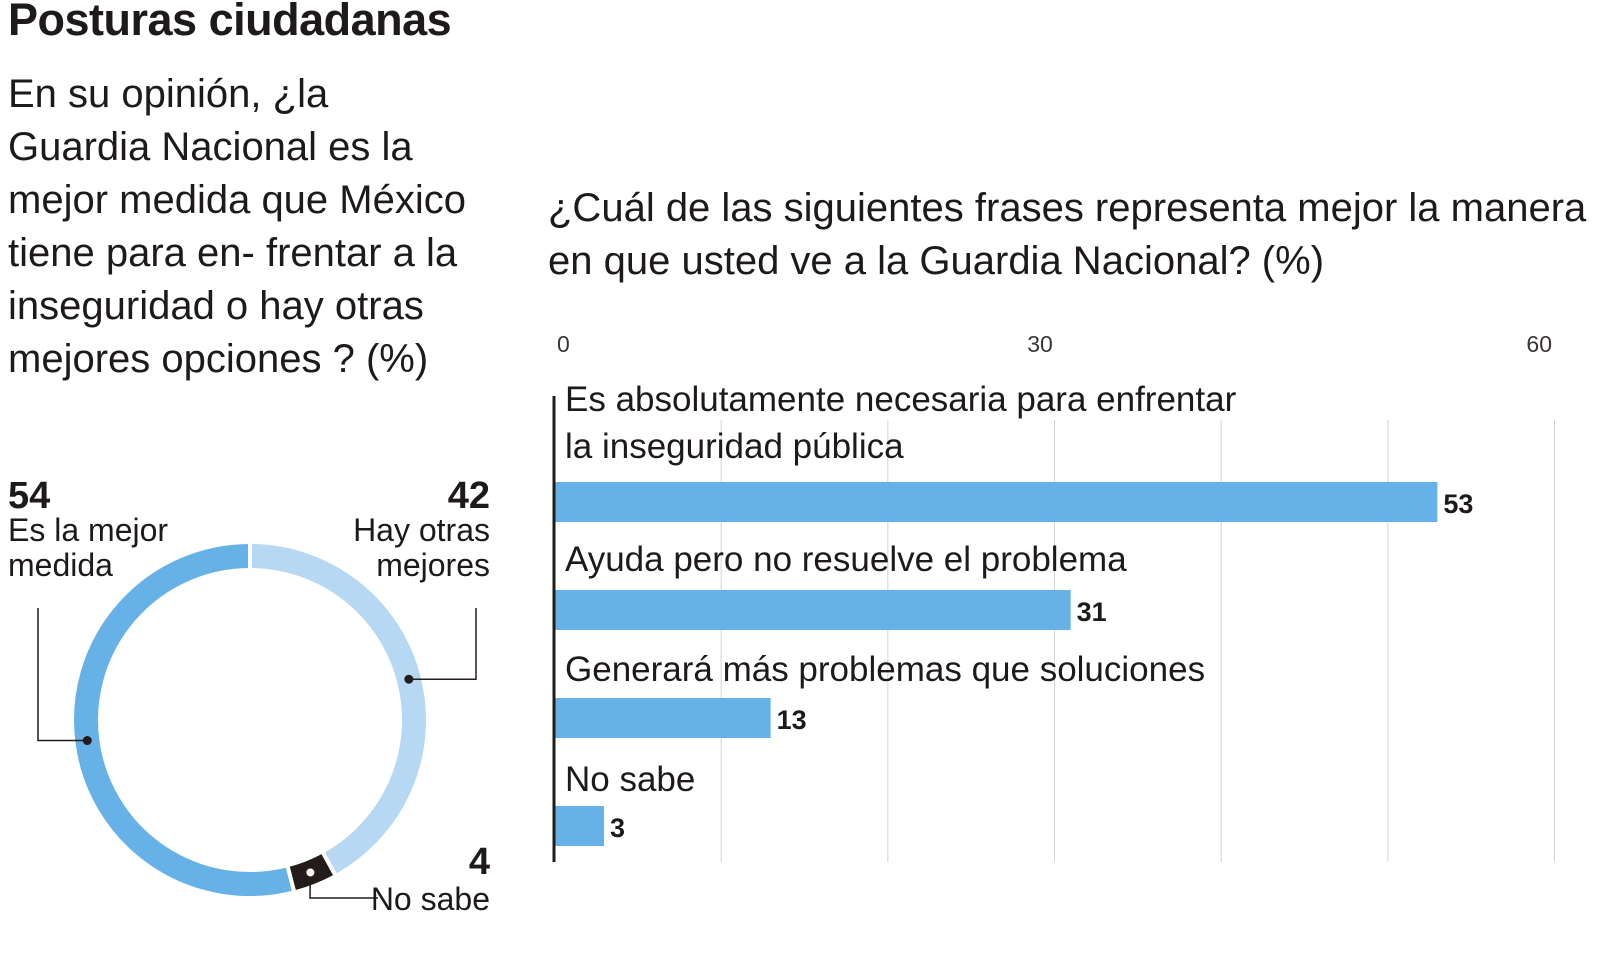 This screenshot has width=1600, height=956. What do you see at coordinates (792, 720) in the screenshot?
I see `bar-value-label: 13` at bounding box center [792, 720].